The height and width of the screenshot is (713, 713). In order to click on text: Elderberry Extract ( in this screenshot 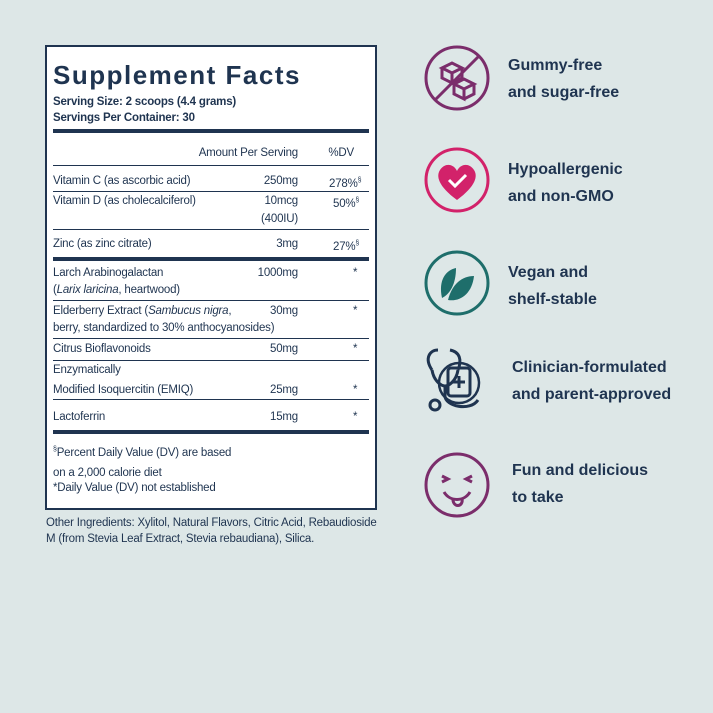, I will do `click(101, 311)`.